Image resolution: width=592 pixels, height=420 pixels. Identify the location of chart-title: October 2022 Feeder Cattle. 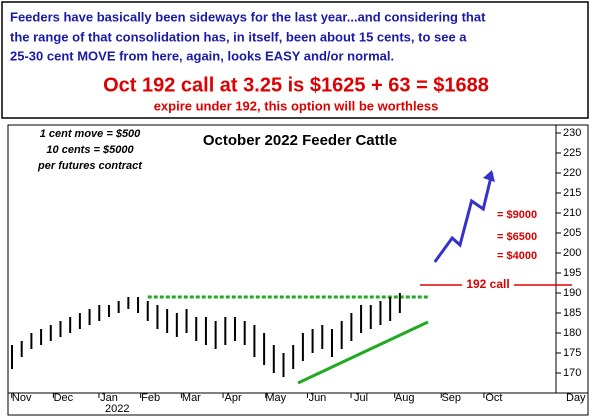
(300, 140).